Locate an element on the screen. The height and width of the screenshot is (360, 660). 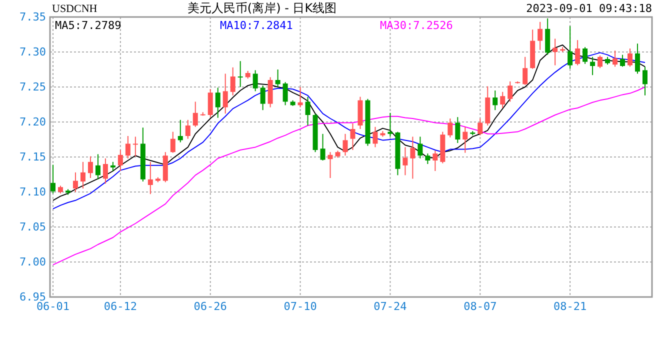
chart-title: 美元人民币(离岸) - 日K线图 is located at coordinates (262, 8).